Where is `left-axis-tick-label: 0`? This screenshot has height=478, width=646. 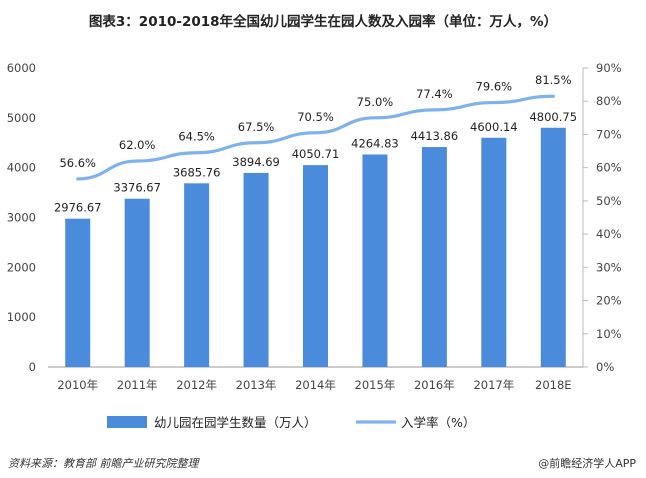 left-axis-tick-label: 0 is located at coordinates (32, 367).